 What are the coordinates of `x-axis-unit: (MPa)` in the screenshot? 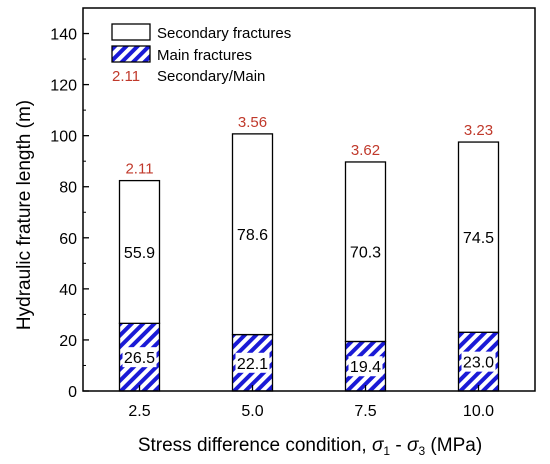 It's located at (453, 445).